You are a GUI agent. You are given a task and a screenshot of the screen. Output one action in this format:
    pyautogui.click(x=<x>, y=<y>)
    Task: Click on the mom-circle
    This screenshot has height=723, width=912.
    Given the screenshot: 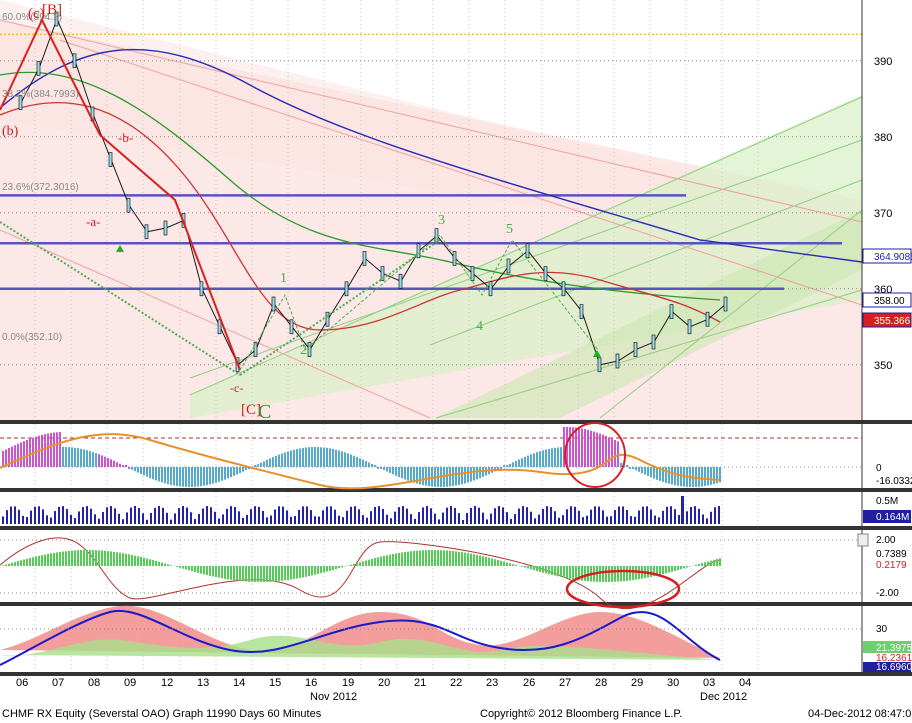 What is the action you would take?
    pyautogui.click(x=595, y=455)
    